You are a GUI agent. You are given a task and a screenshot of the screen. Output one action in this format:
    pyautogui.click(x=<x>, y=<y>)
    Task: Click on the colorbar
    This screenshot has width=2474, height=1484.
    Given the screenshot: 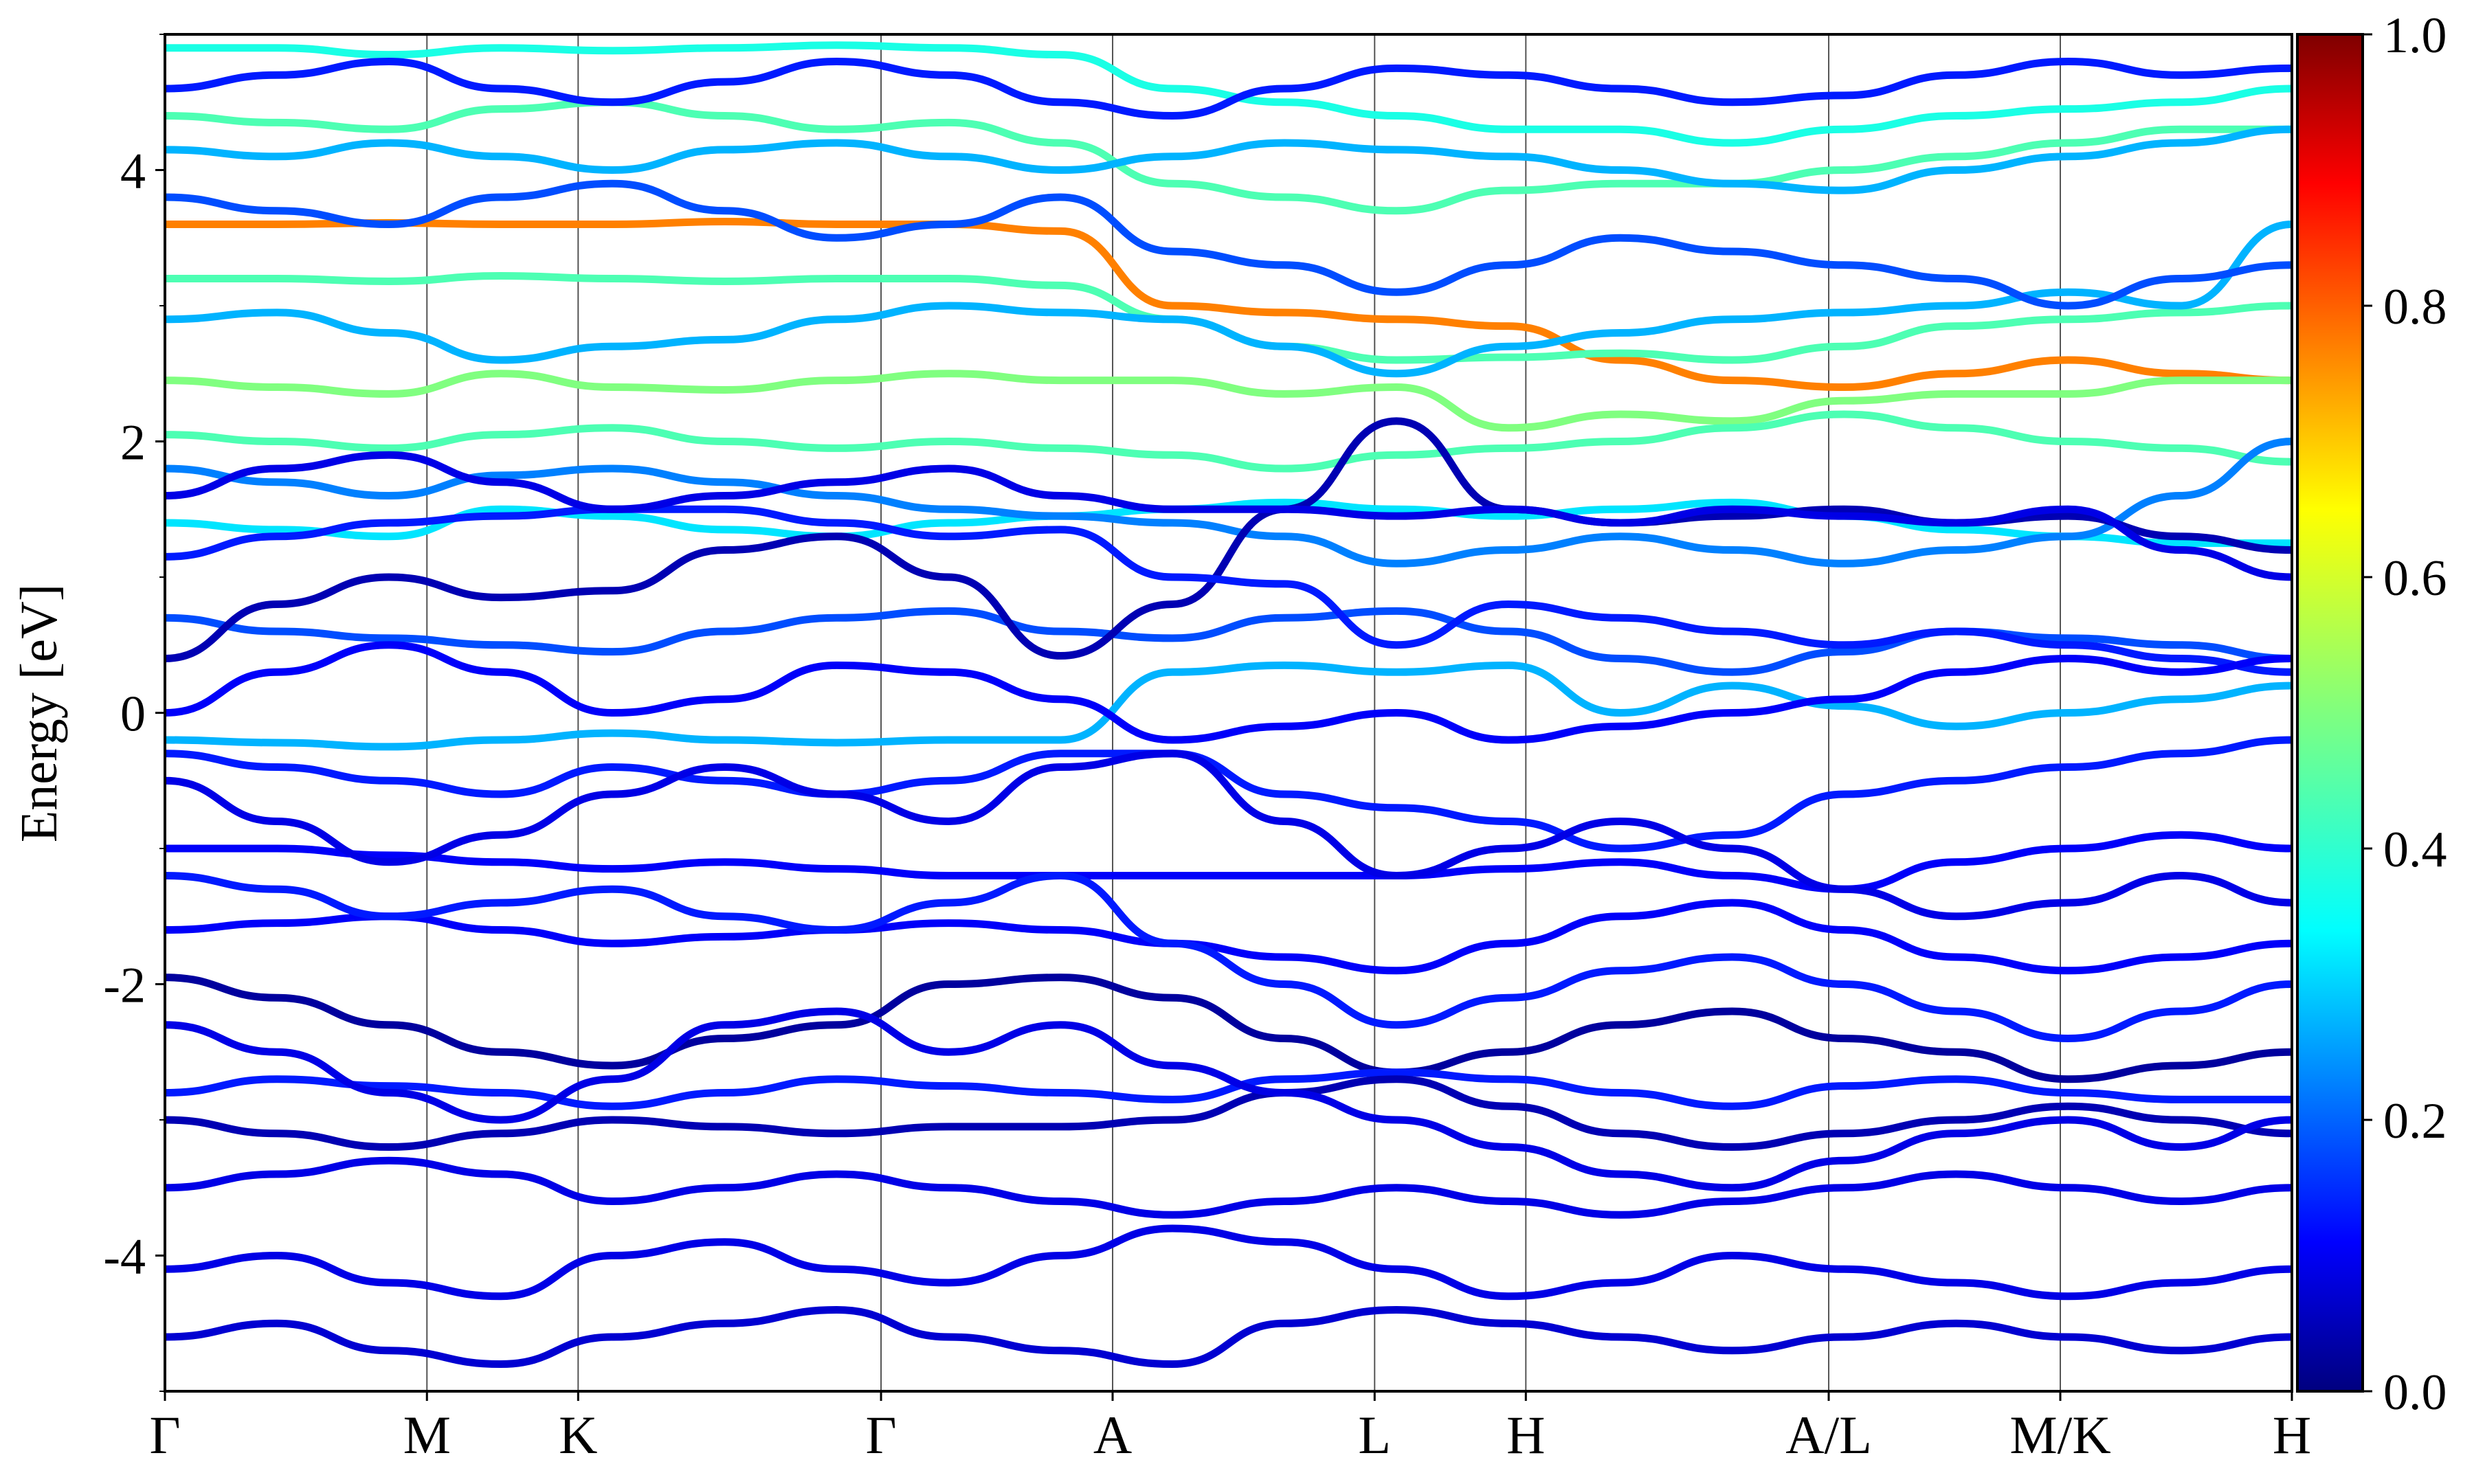 What is the action you would take?
    pyautogui.click(x=2330, y=713)
    